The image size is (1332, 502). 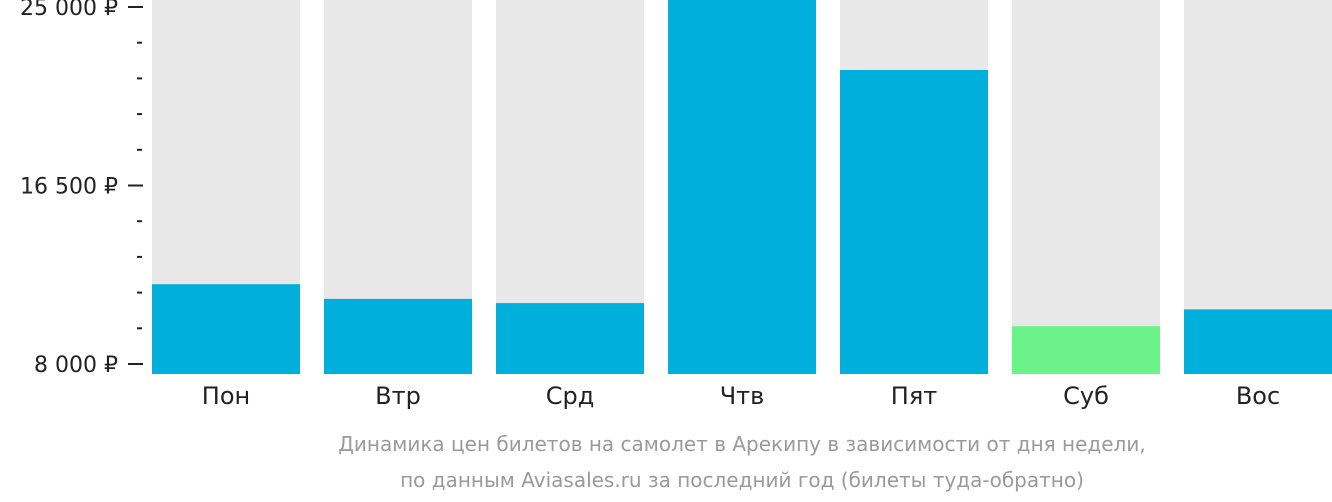 I want to click on x-tick-label: Суб, so click(x=1086, y=396).